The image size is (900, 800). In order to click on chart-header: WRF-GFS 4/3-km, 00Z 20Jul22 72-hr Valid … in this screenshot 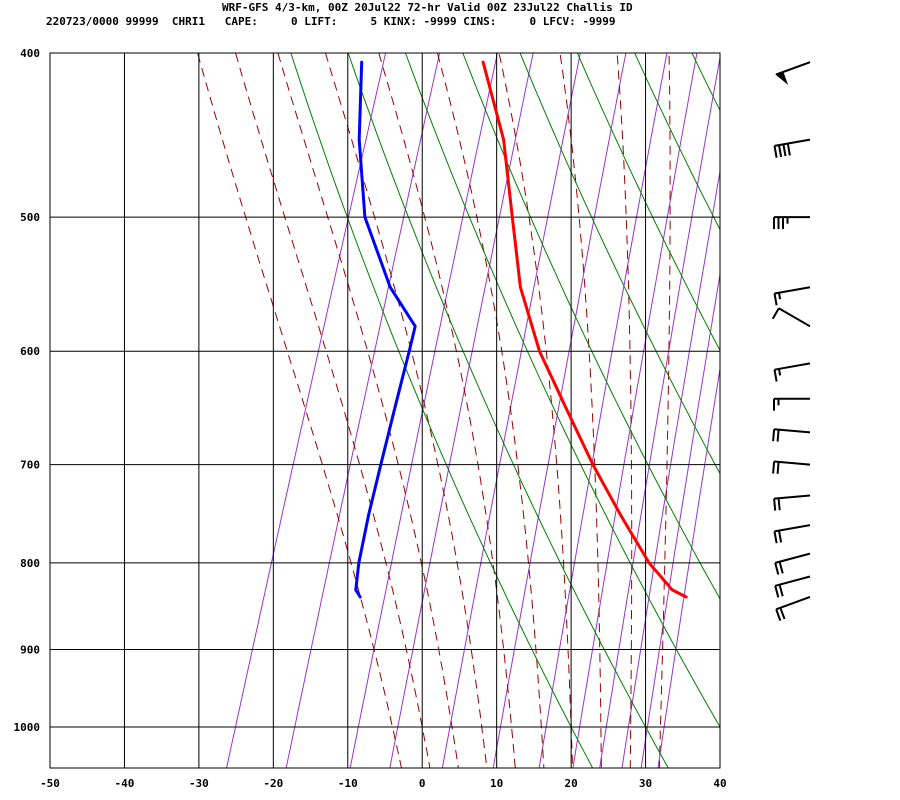, I will do `click(450, 18)`.